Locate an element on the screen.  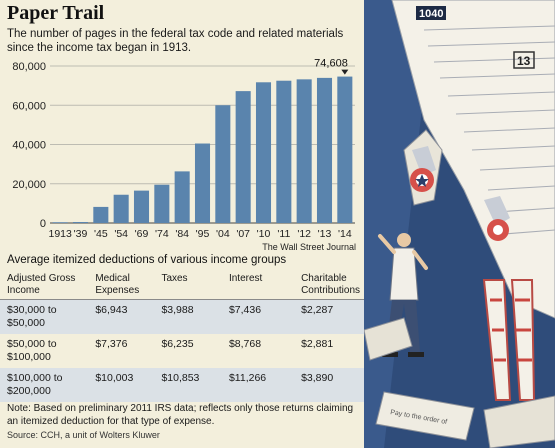
x-tick-label: '95 is located at coordinates (203, 234).